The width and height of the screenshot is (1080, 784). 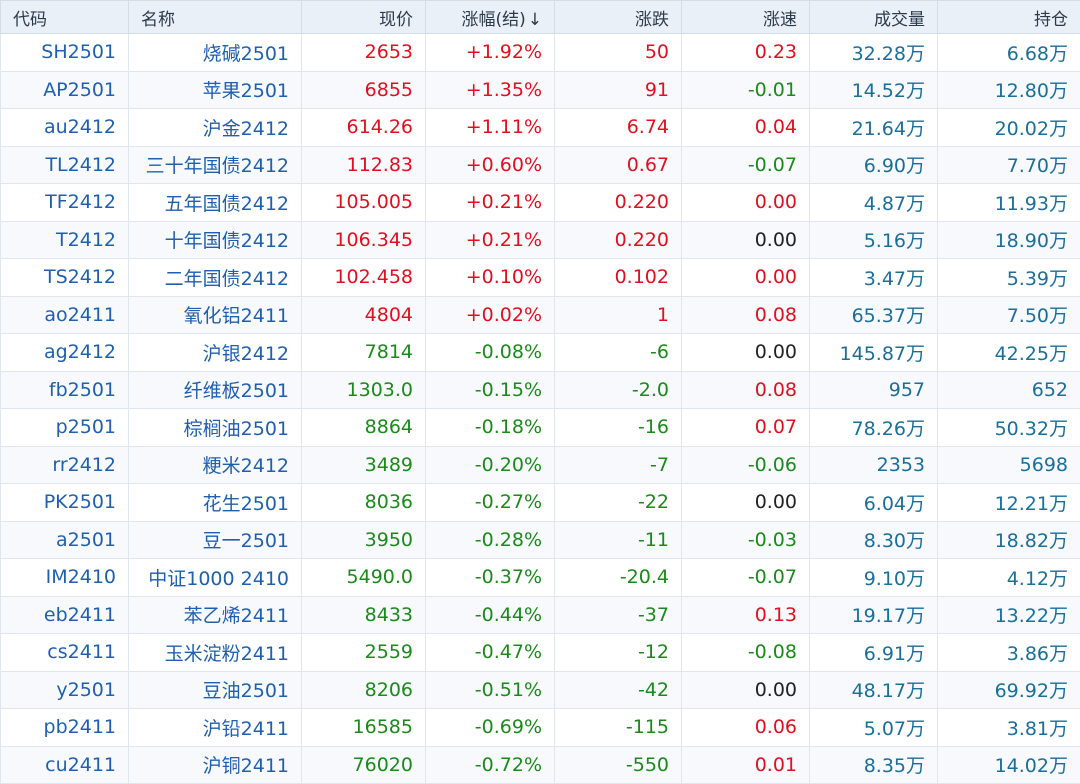 I want to click on cell-name: 沪铜2411, so click(x=215, y=764).